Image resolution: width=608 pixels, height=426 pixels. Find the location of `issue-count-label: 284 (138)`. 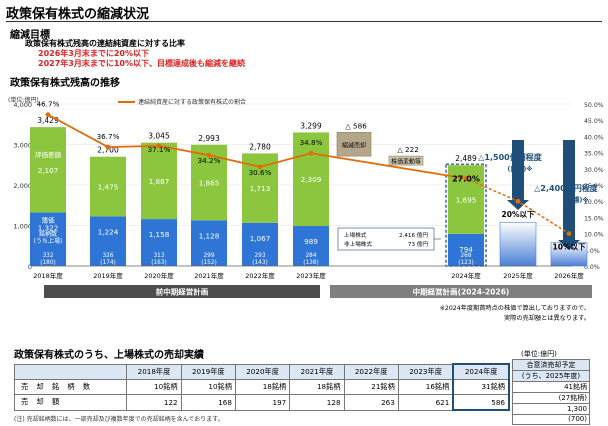

issue-count-label: 284 (138) is located at coordinates (311, 259).